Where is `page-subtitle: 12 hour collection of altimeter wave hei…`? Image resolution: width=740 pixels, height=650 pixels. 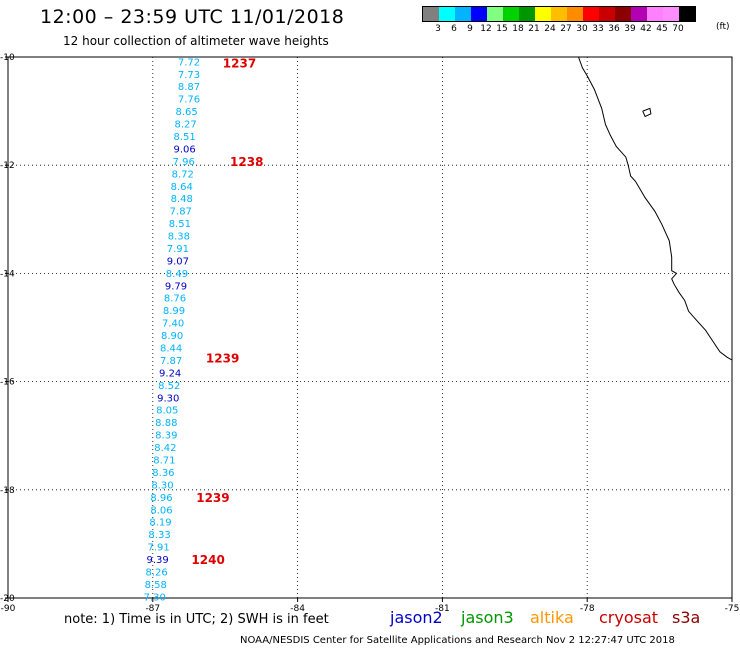 page-subtitle: 12 hour collection of altimeter wave hei… is located at coordinates (196, 41).